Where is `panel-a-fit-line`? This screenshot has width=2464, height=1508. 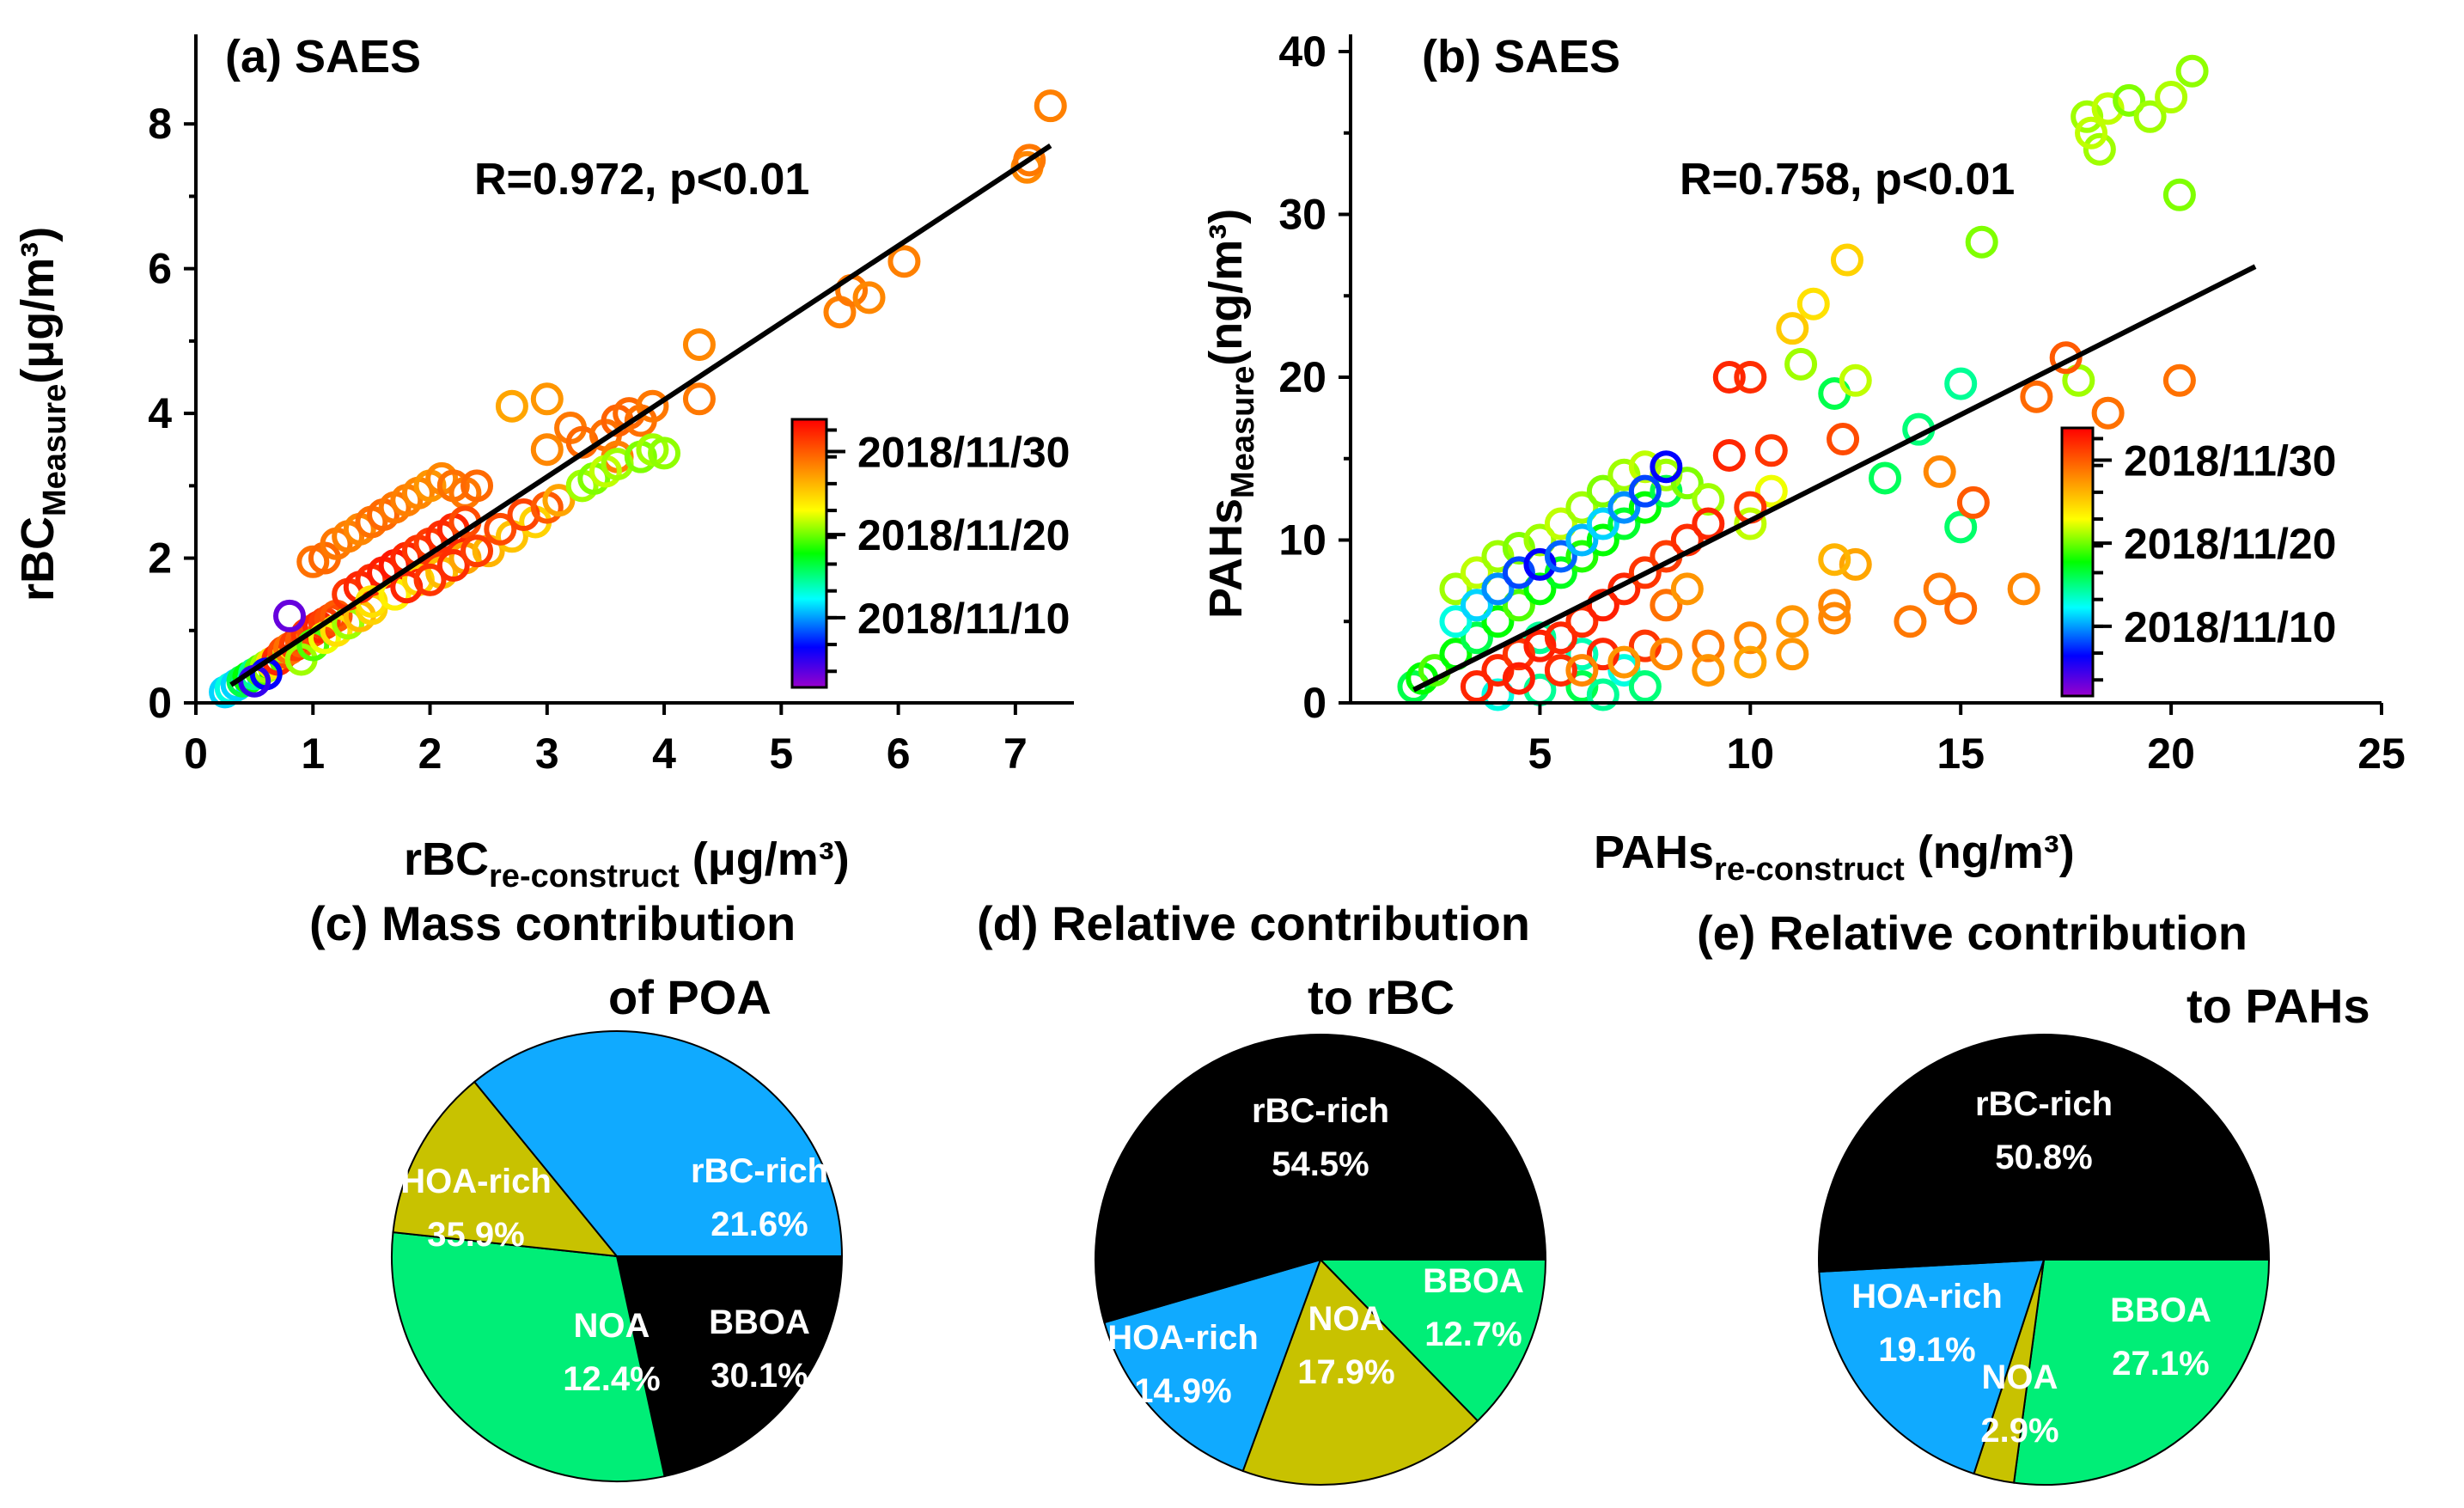
panel-a-fit-line is located at coordinates (640, 415).